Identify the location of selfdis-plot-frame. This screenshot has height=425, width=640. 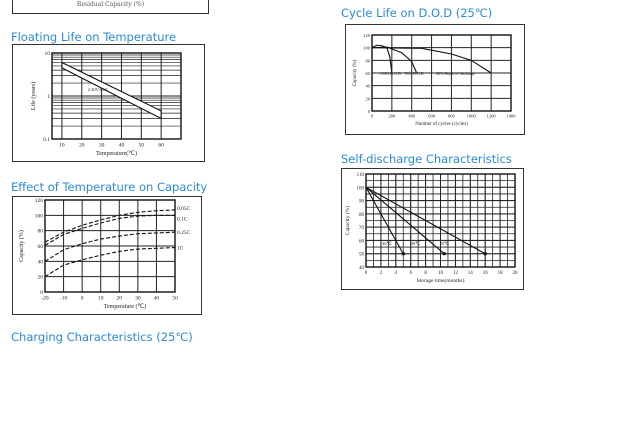
(440, 220).